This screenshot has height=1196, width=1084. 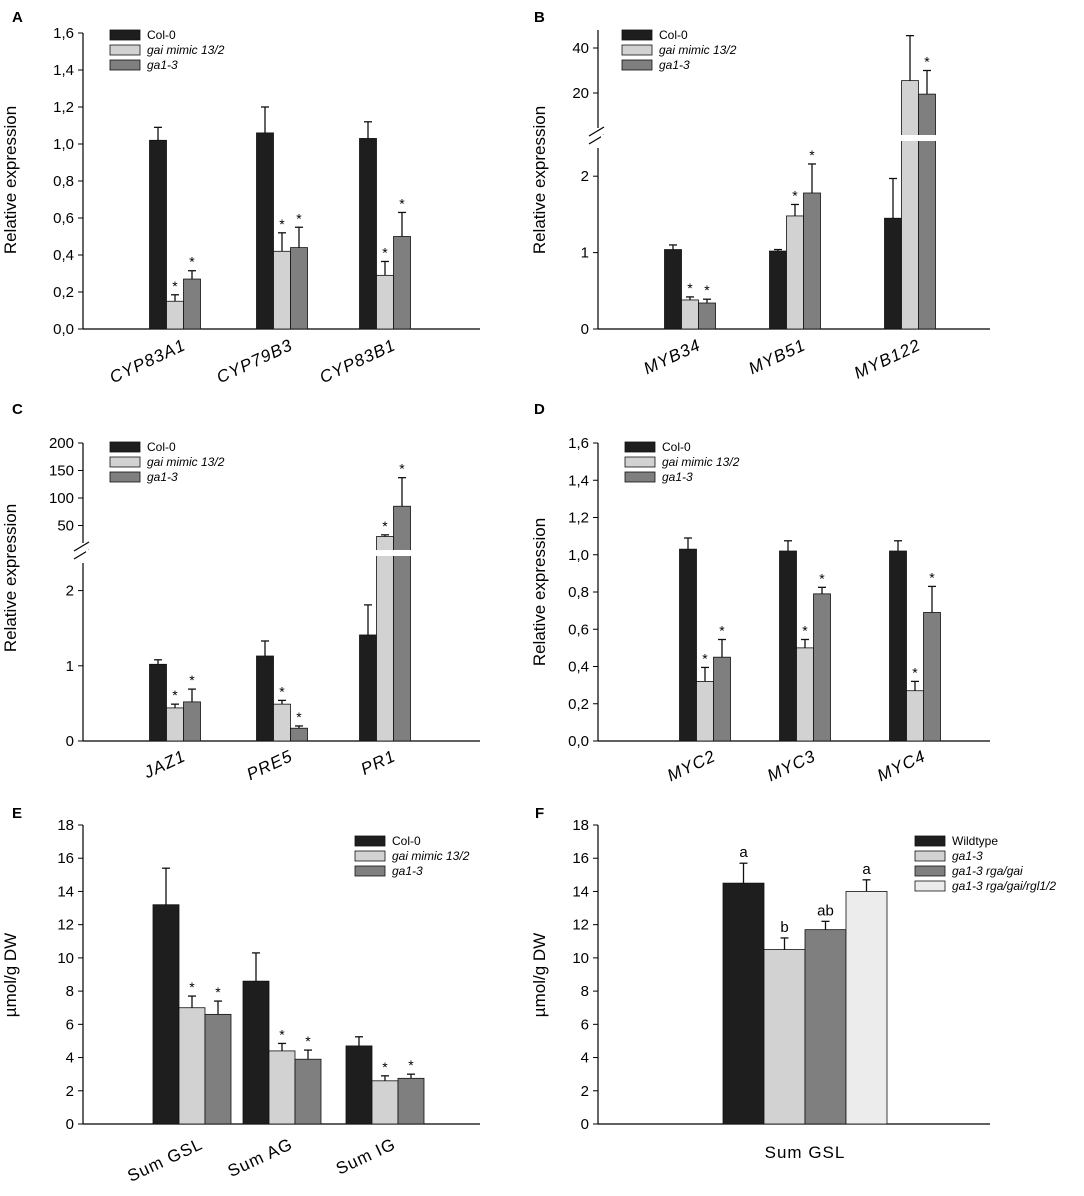 What do you see at coordinates (743, 852) in the screenshot?
I see `significance-letter: a` at bounding box center [743, 852].